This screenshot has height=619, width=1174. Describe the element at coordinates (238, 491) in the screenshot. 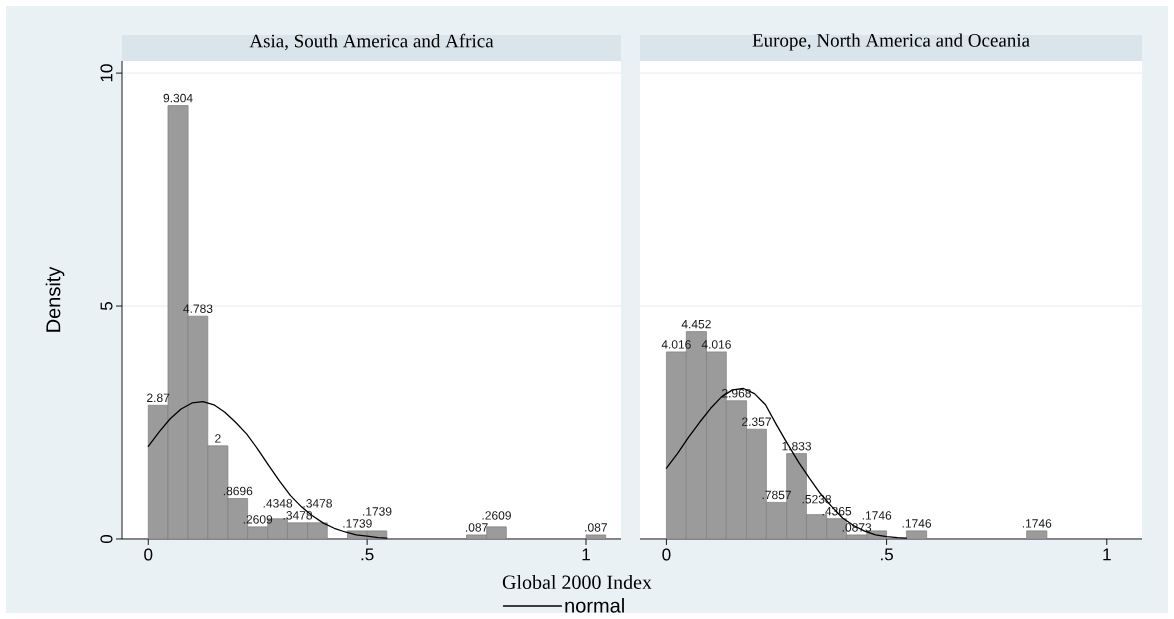

I see `data-label: .8696` at that location.